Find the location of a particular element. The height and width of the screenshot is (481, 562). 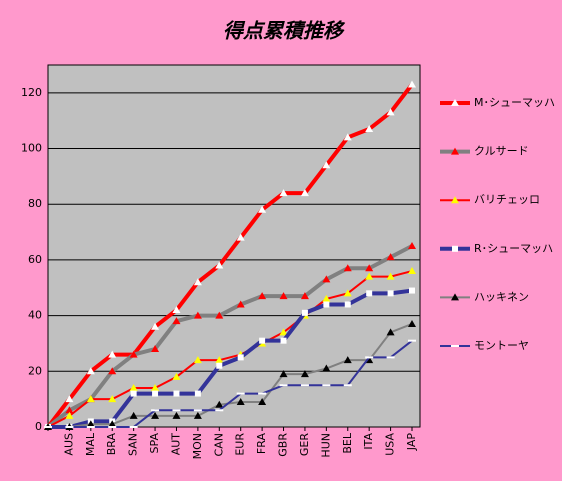

chart-title: 得点累積推移 is located at coordinates (284, 31).